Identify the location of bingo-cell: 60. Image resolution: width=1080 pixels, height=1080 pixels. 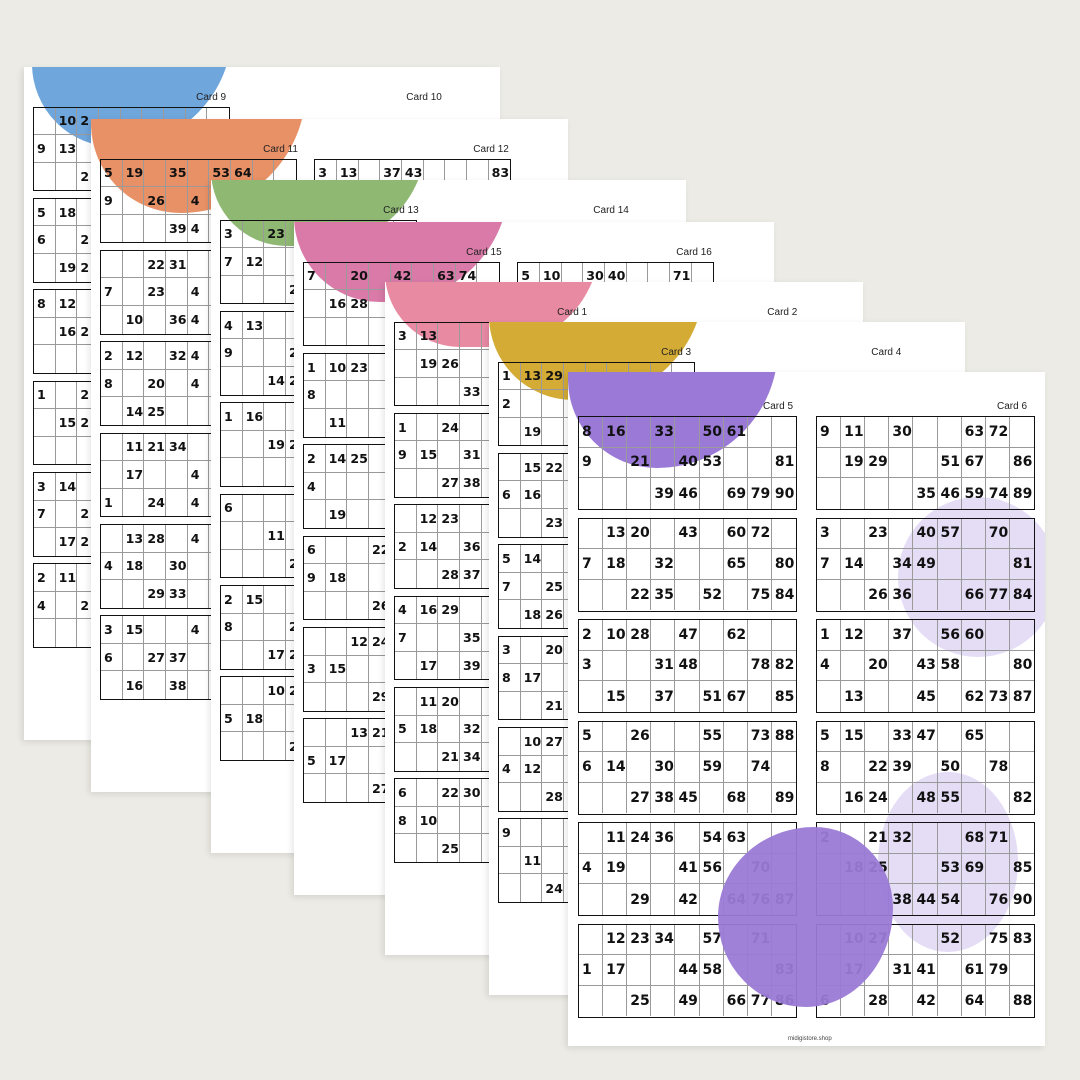
(973, 635).